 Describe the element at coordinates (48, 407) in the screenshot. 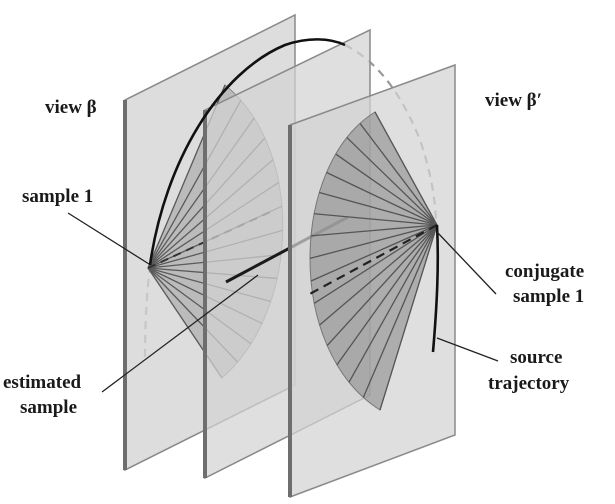

I see `label-estimated-sample-line2: sample` at that location.